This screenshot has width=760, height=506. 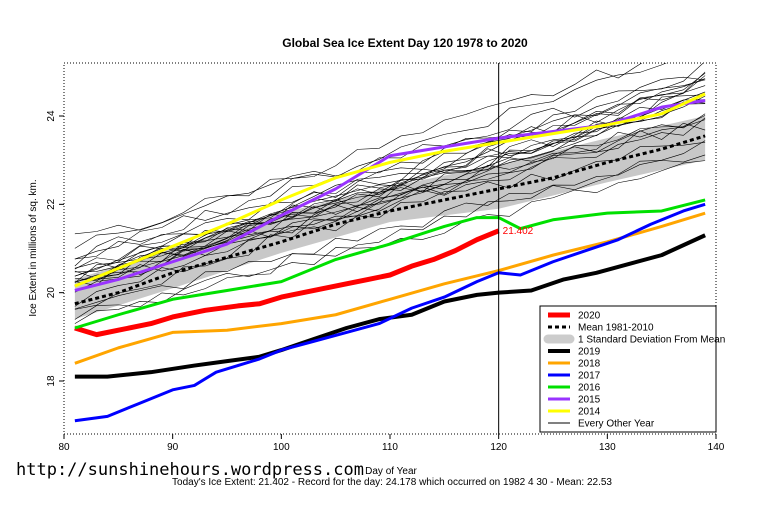 I want to click on current-value-label: 21.402, so click(x=518, y=231).